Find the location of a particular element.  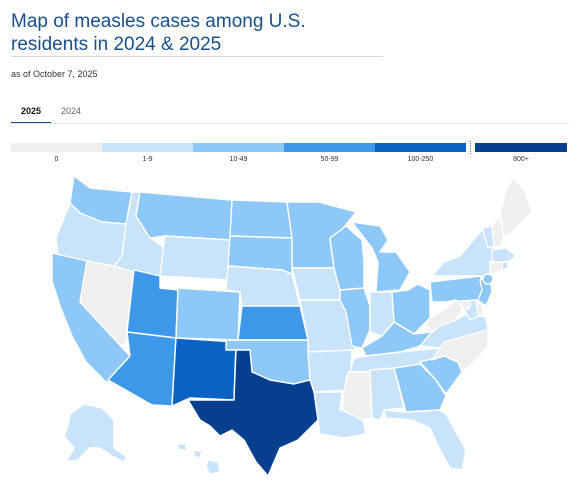

state-wy is located at coordinates (195, 258).